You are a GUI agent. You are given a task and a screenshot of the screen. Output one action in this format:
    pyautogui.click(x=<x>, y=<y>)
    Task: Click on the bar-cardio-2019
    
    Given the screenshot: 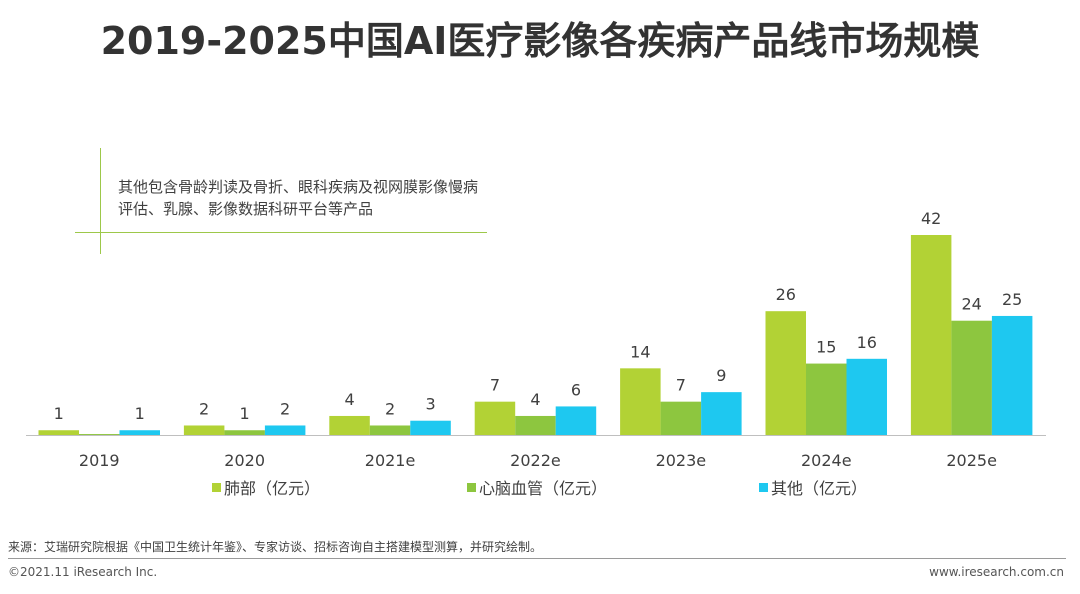 What is the action you would take?
    pyautogui.click(x=99, y=434)
    